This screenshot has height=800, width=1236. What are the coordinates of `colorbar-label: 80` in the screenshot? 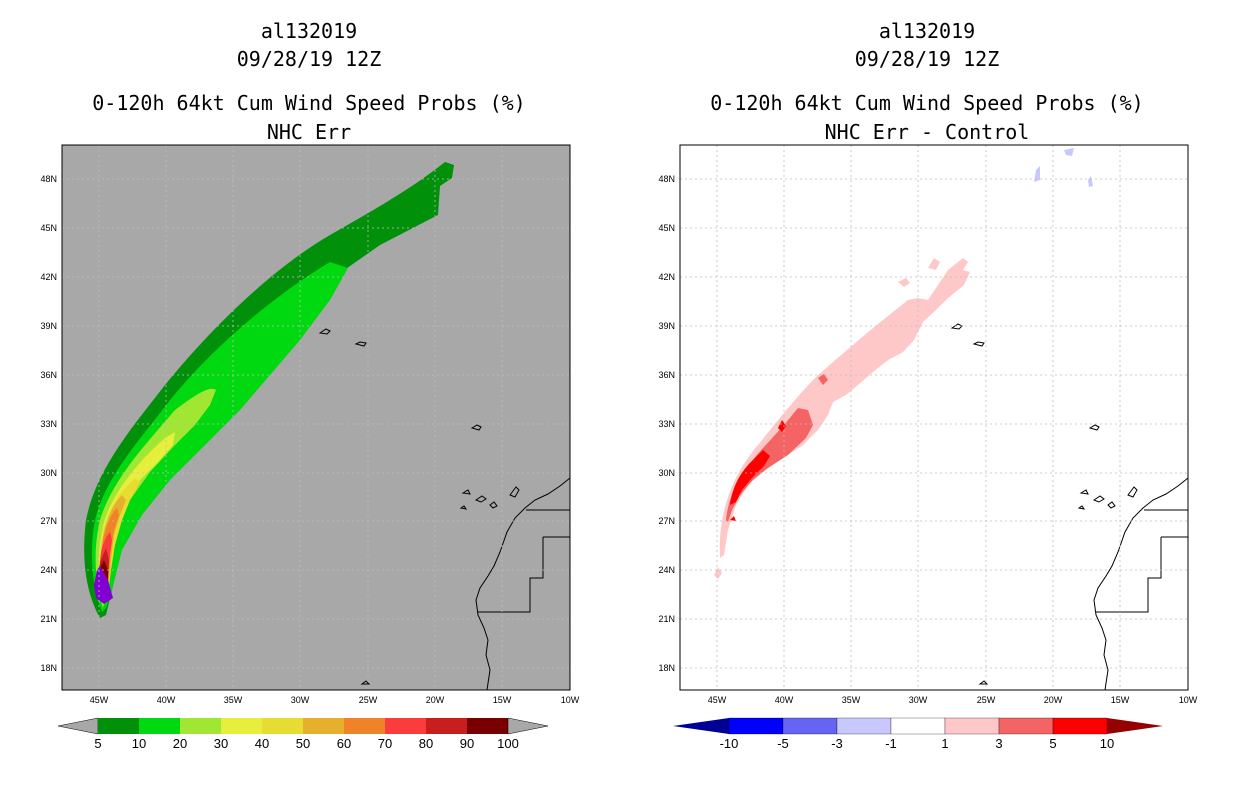 It's located at (426, 743).